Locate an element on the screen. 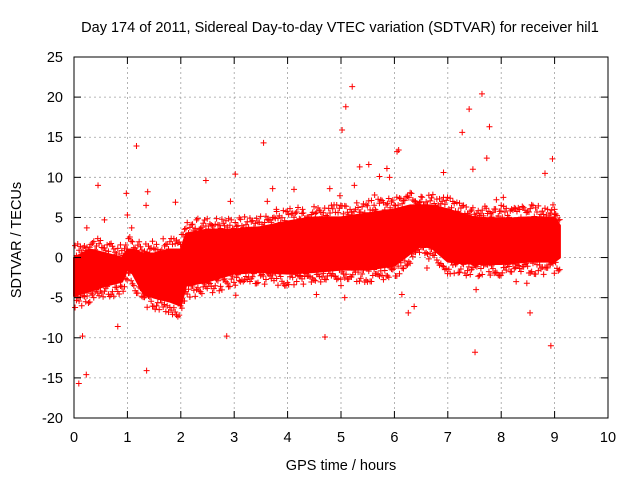 Image resolution: width=640 pixels, height=480 pixels. y-axis-label: SDTVAR / TECUs is located at coordinates (17, 240).